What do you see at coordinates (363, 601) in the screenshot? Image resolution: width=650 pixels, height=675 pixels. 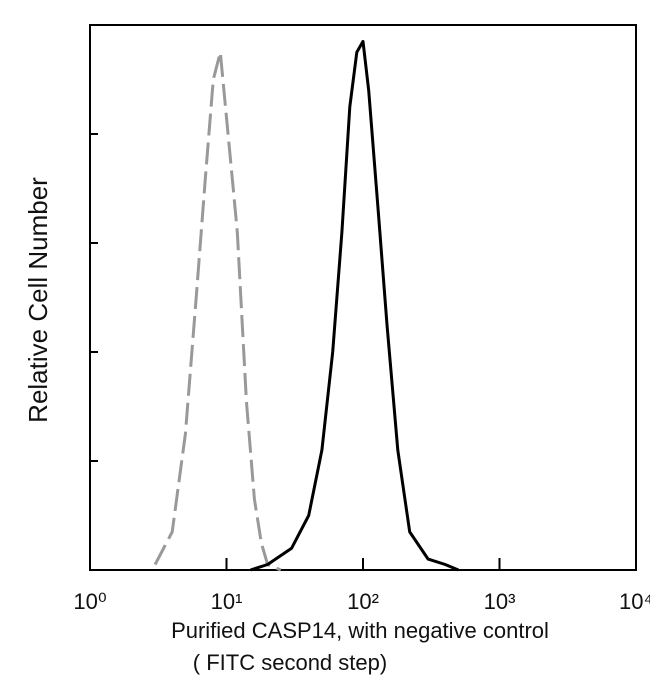 I see `x-tick-label: 10²` at bounding box center [363, 601].